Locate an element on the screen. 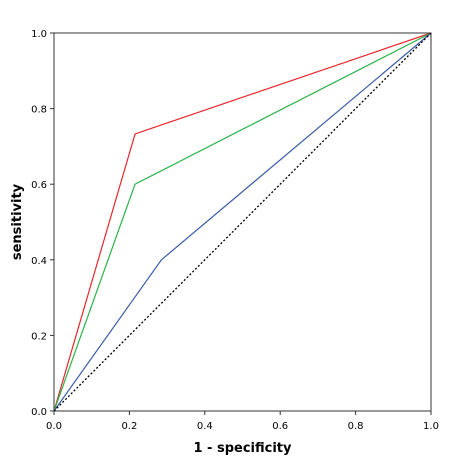  x-tick-label: 0.2 is located at coordinates (129, 426).